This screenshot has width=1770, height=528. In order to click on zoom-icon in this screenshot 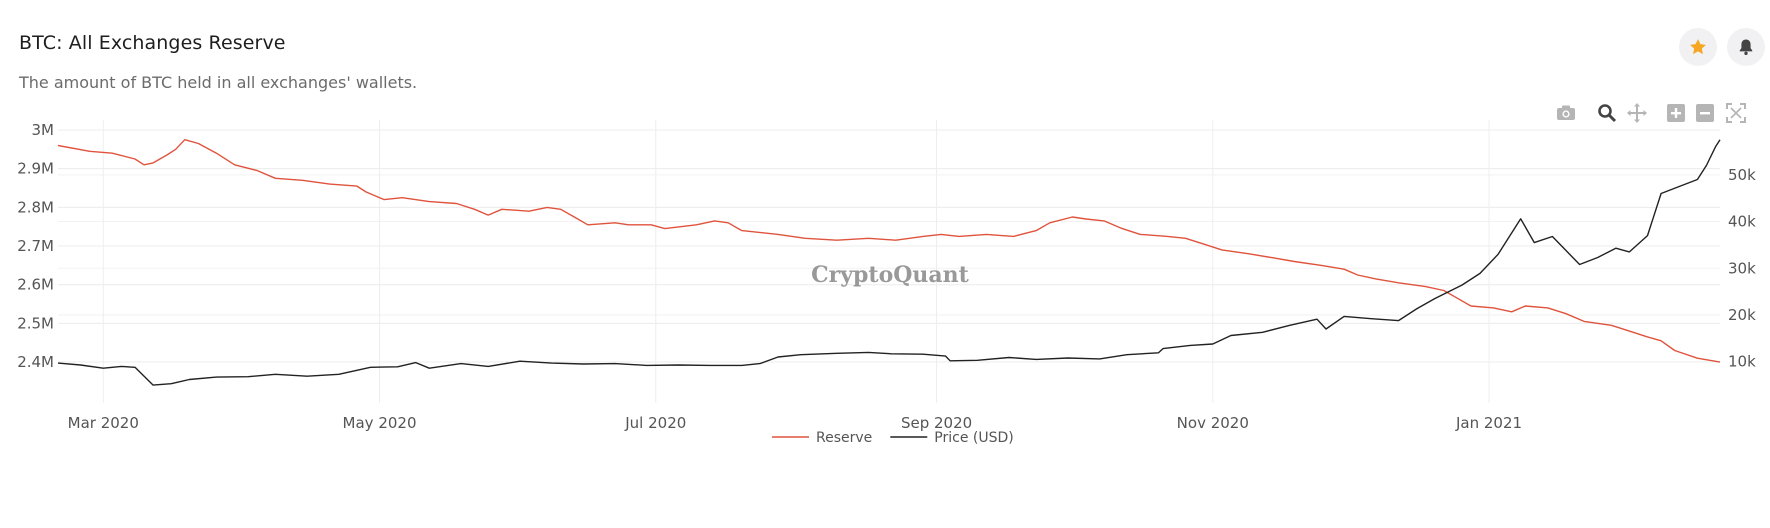, I will do `click(1607, 113)`.